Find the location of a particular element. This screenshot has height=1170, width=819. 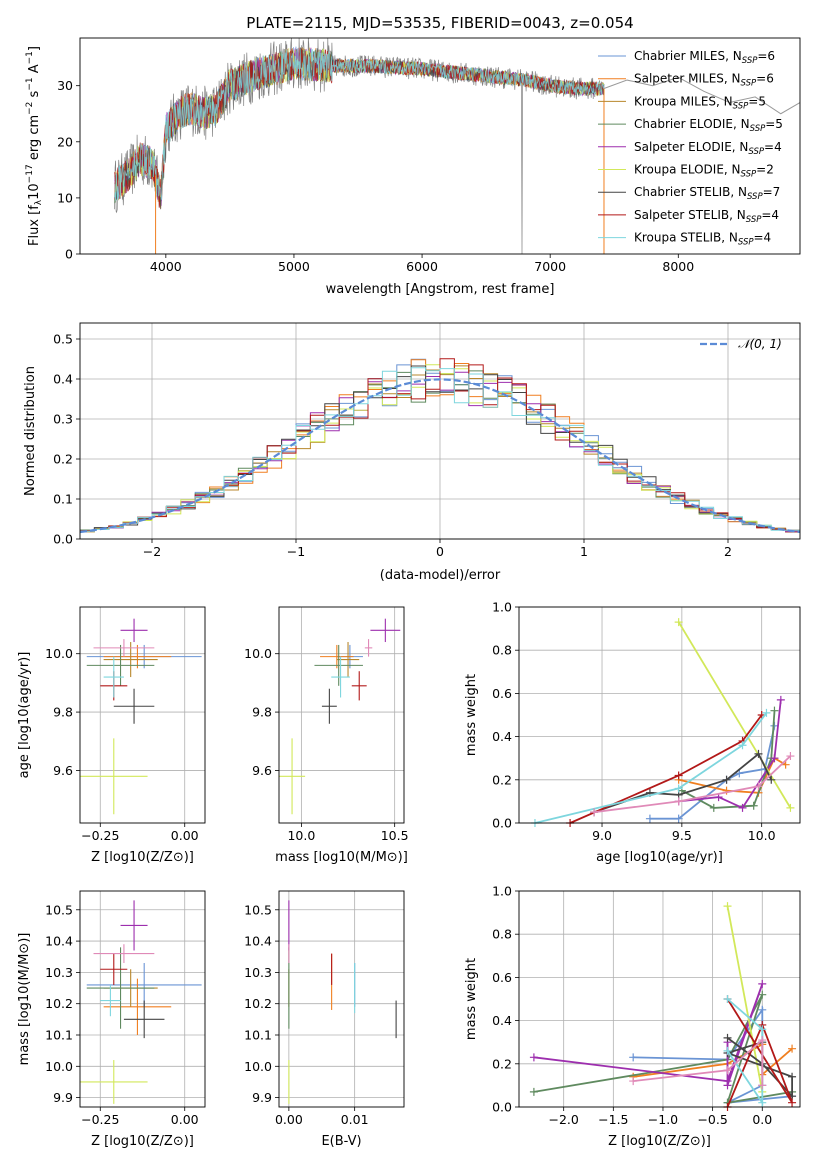

y-tick-label: 10.1 is located at coordinates (258, 1035).